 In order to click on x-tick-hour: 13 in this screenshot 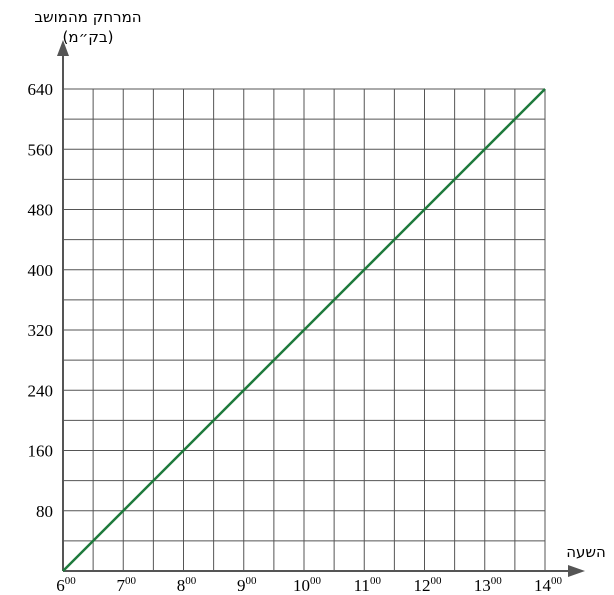, I will do `click(482, 585)`.